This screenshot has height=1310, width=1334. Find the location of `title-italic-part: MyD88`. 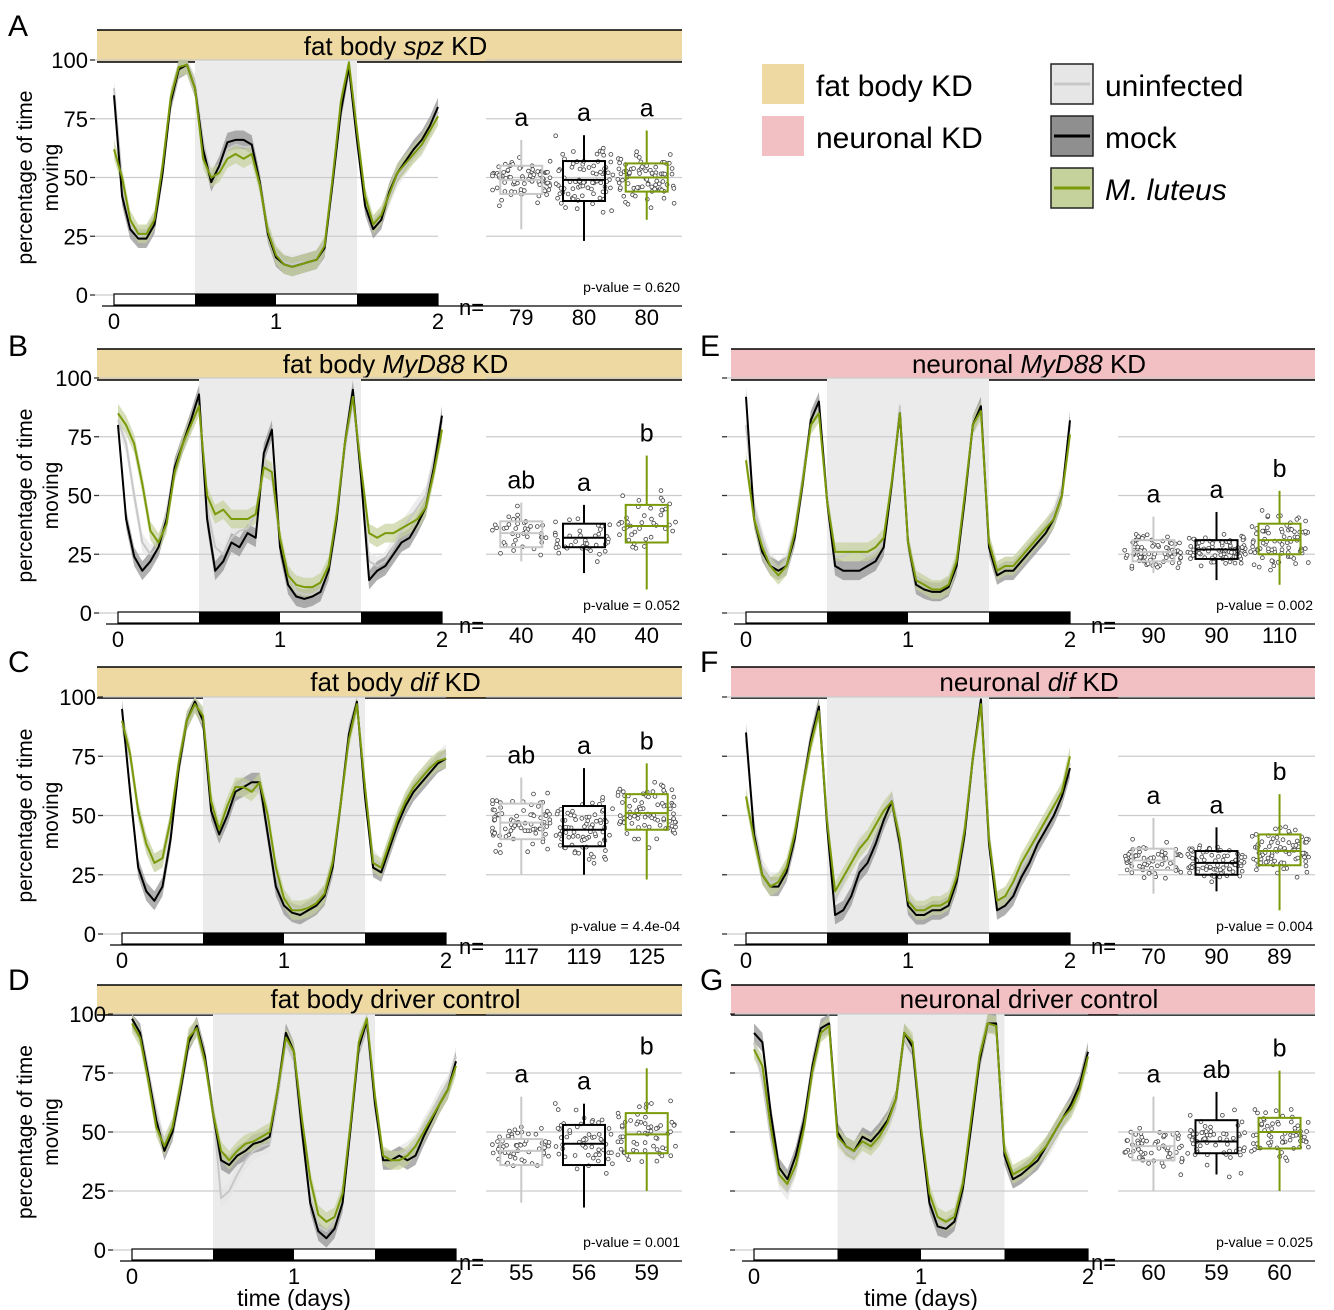

title-italic-part: MyD88 is located at coordinates (1061, 364).